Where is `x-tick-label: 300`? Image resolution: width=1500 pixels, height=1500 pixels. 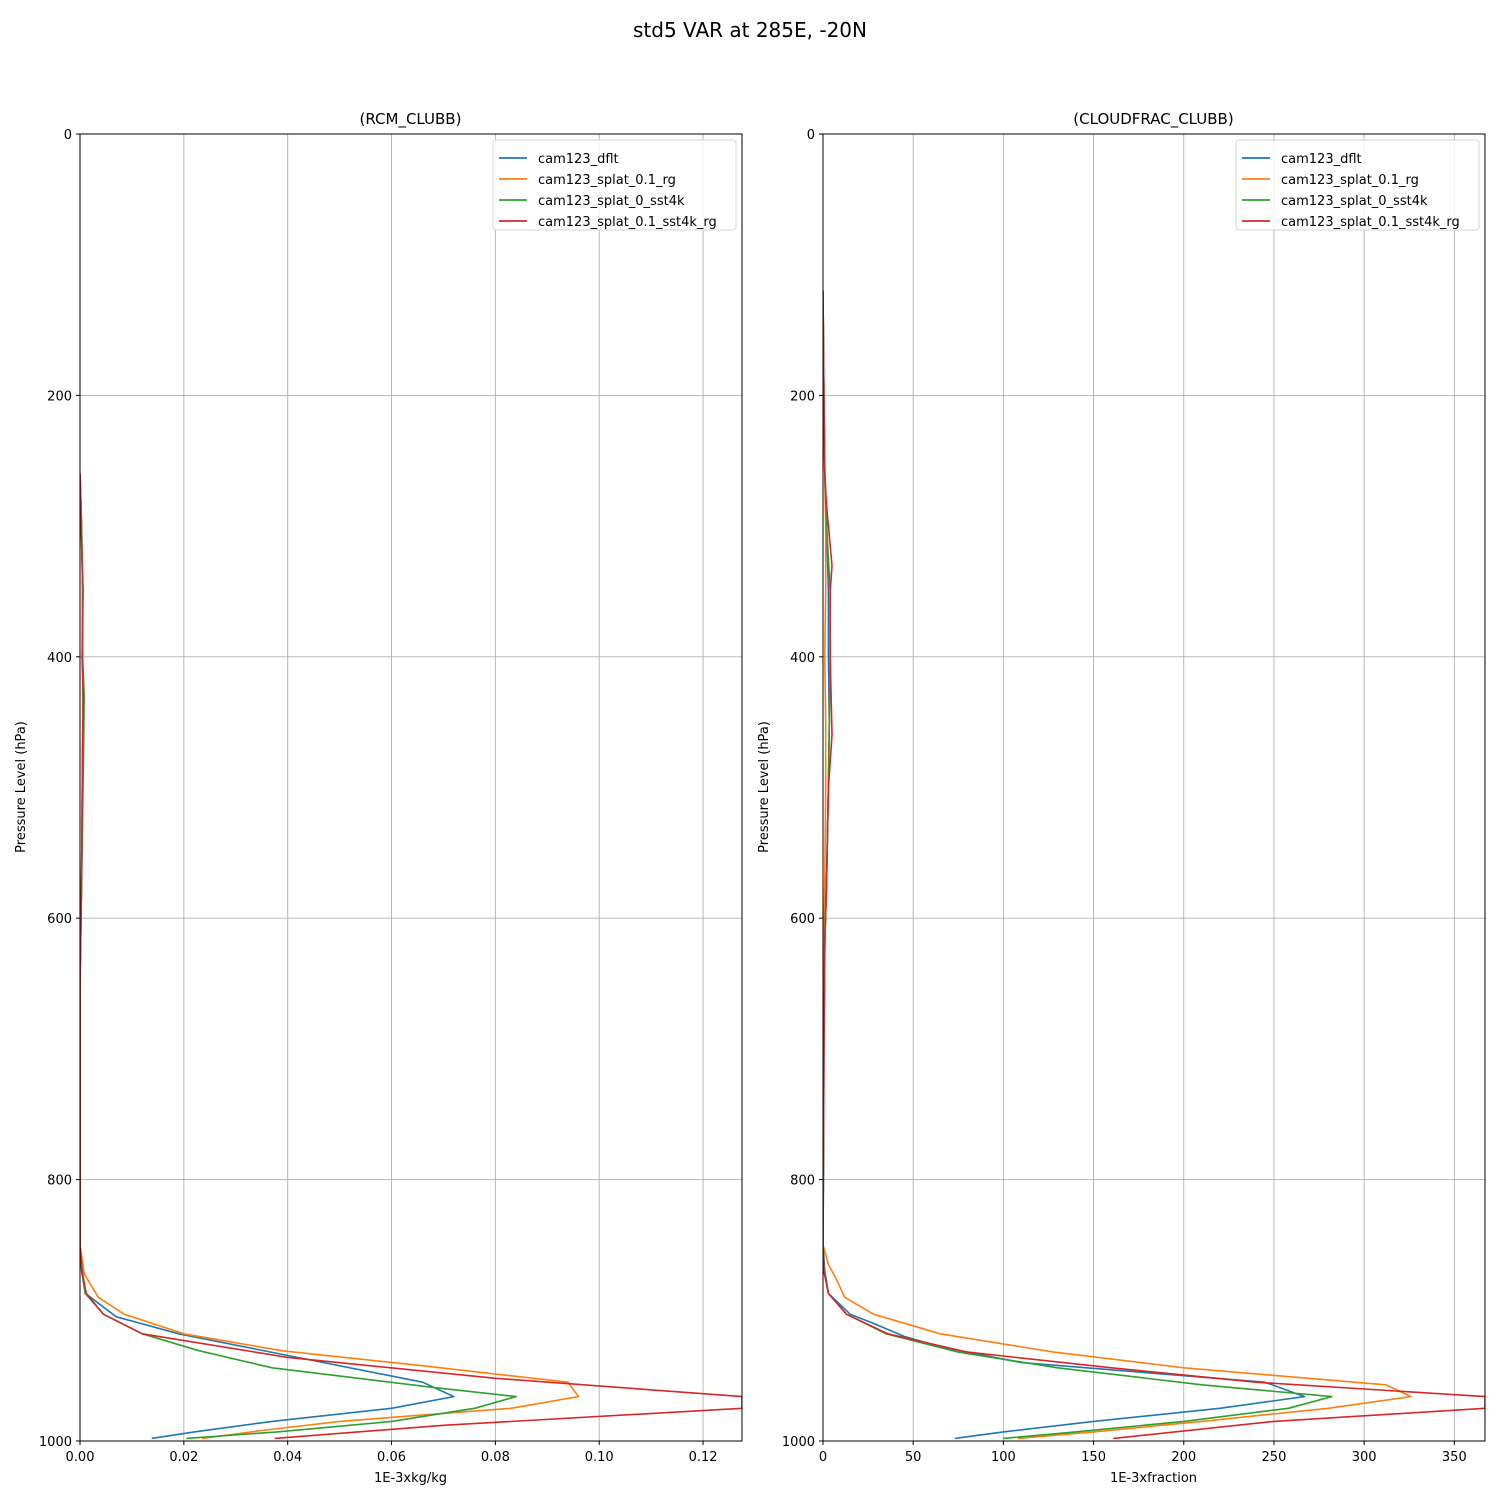
x-tick-label: 300 is located at coordinates (1364, 1457).